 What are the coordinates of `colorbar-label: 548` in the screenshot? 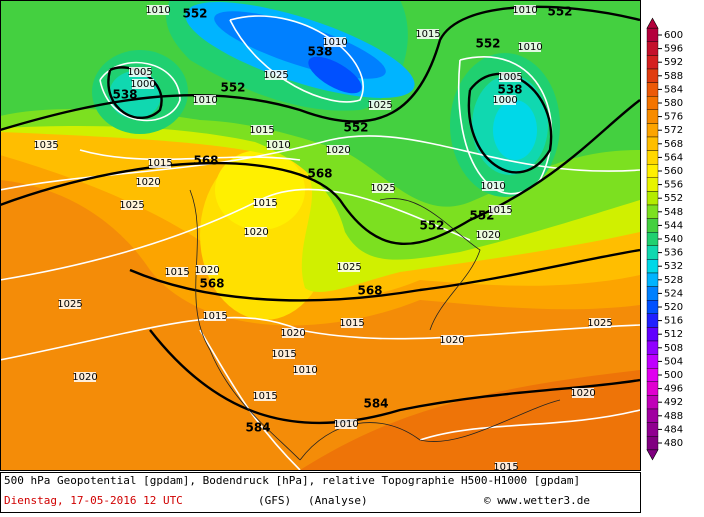 It's located at (673, 212).